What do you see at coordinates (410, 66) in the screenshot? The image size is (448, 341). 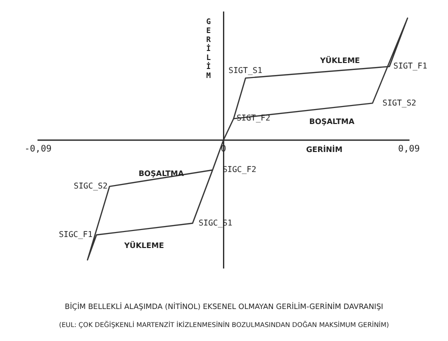 I see `annotation: SIGT_F1` at bounding box center [410, 66].